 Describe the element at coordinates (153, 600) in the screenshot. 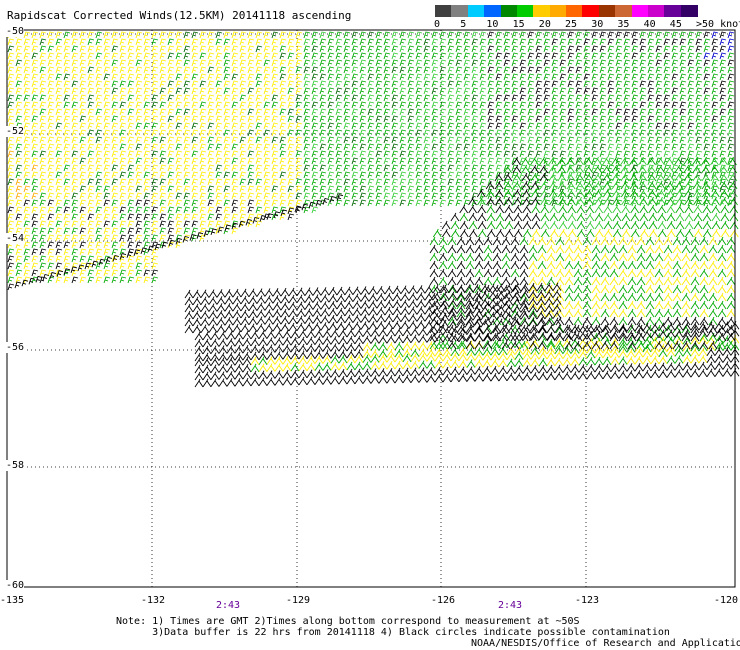

I see `lon-label-132: -132` at that location.